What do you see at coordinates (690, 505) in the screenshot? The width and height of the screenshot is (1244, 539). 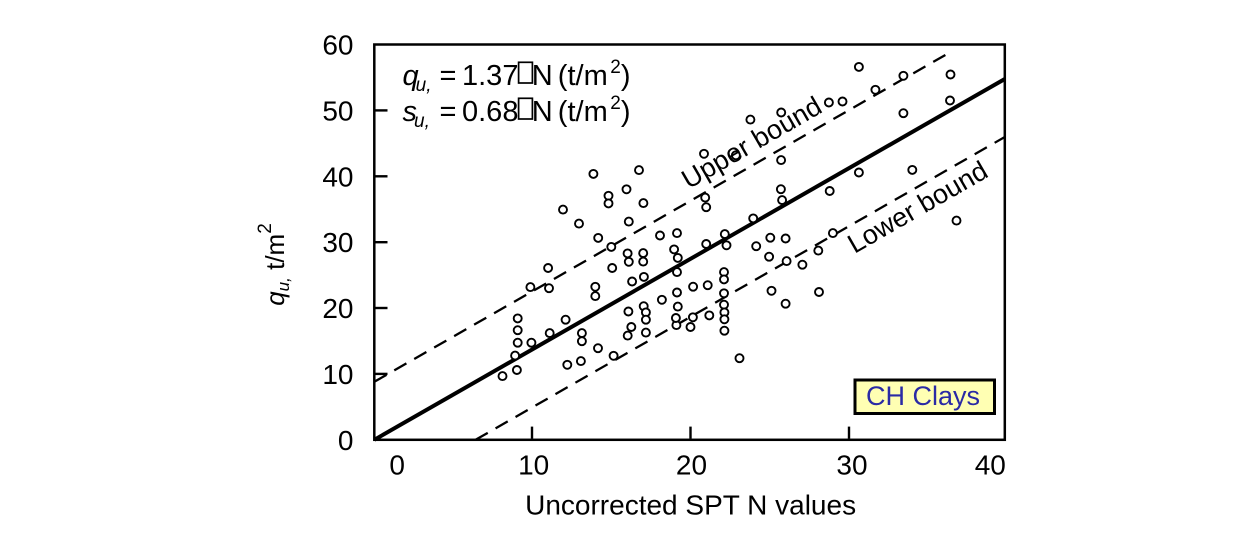 I see `svg-text: Uncorrected SPT N values` at bounding box center [690, 505].